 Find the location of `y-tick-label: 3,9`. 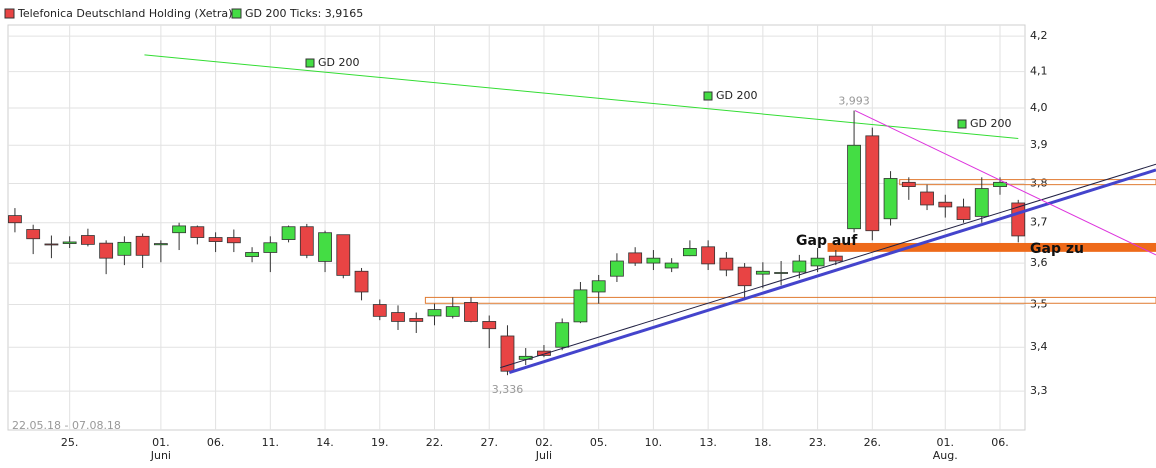

y-tick-label: 3,9 is located at coordinates (1039, 144).